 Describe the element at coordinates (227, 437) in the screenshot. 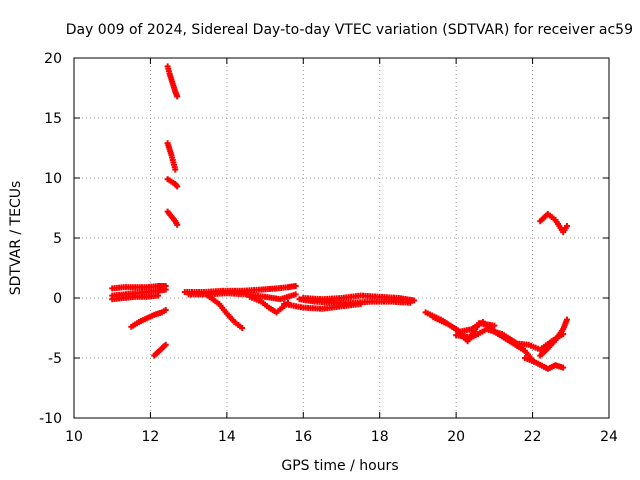

I see `x-tick-label: 14` at that location.